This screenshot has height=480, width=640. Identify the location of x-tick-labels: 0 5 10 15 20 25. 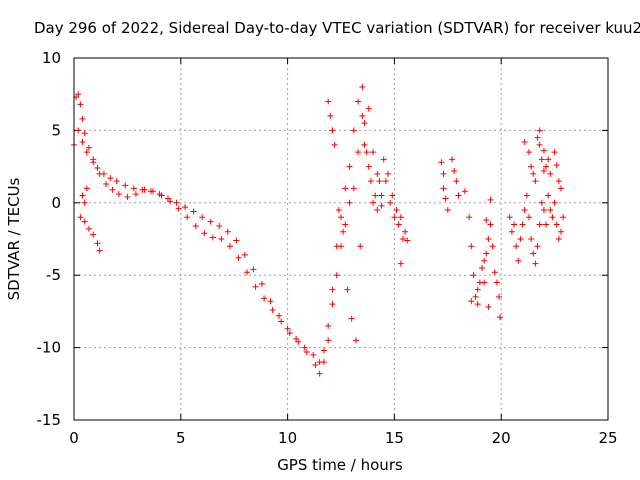
(343, 438).